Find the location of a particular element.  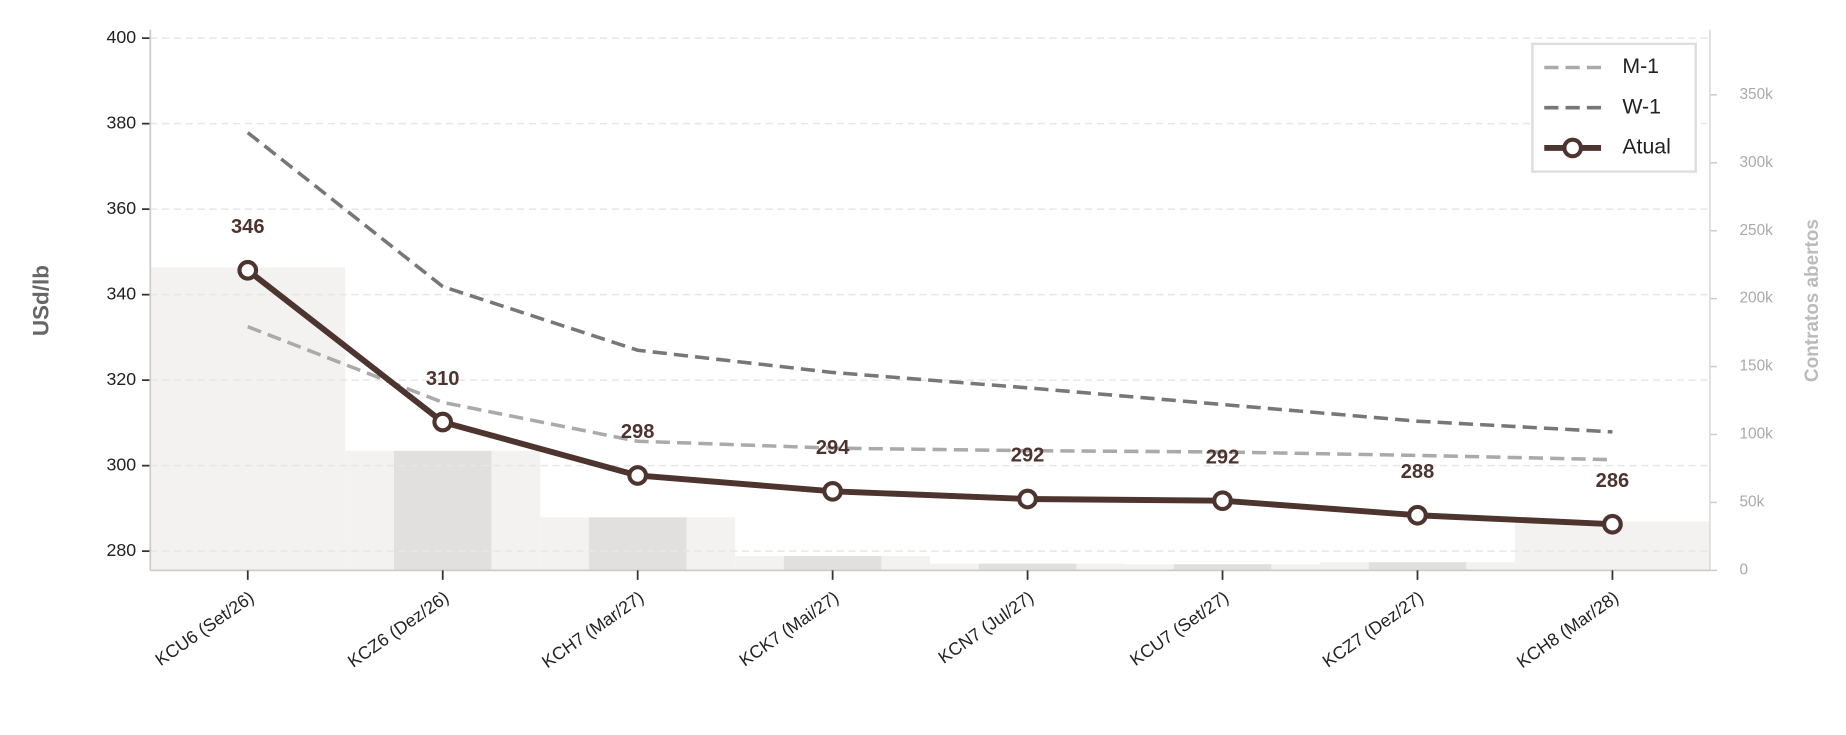

x-tick-label: KCZ7 (Dez/27) is located at coordinates (1373, 629).